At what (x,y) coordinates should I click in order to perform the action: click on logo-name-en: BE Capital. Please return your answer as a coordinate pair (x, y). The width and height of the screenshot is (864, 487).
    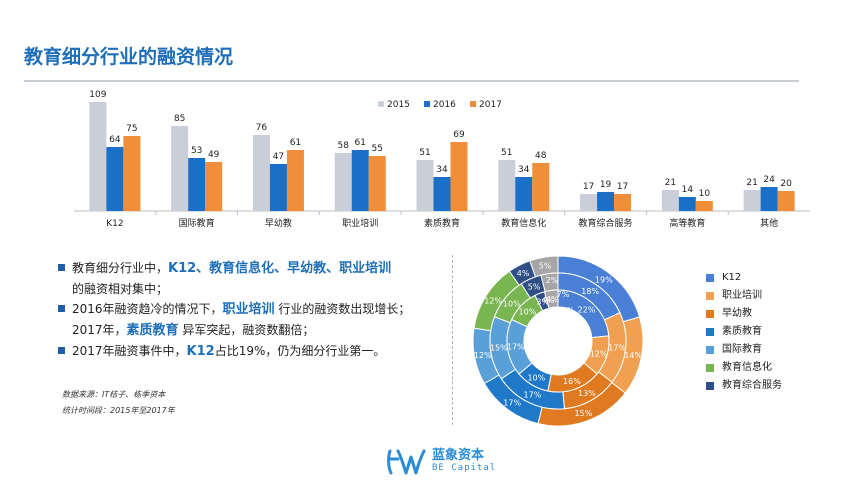
    Looking at the image, I should click on (464, 468).